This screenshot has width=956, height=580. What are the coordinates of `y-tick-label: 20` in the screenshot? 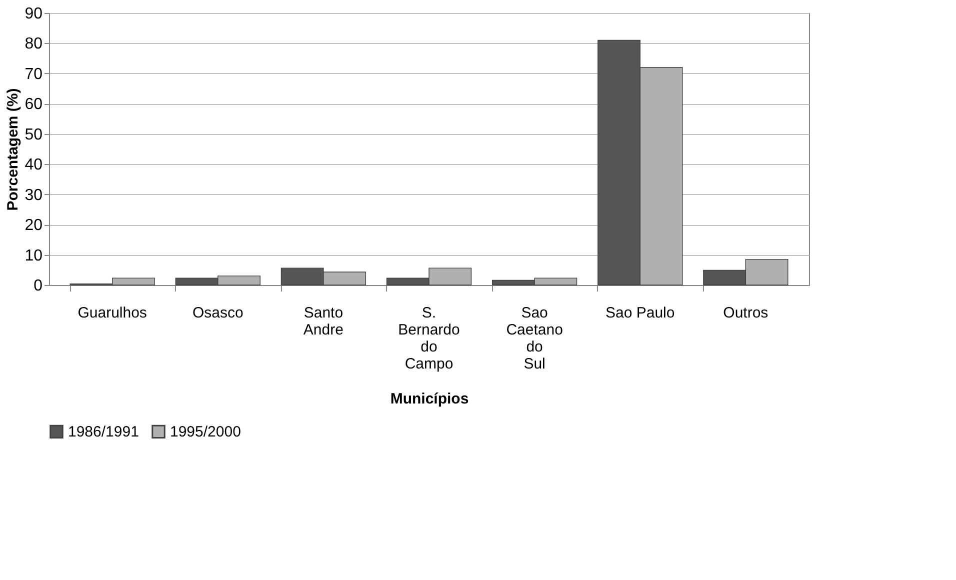 It's located at (33, 225).